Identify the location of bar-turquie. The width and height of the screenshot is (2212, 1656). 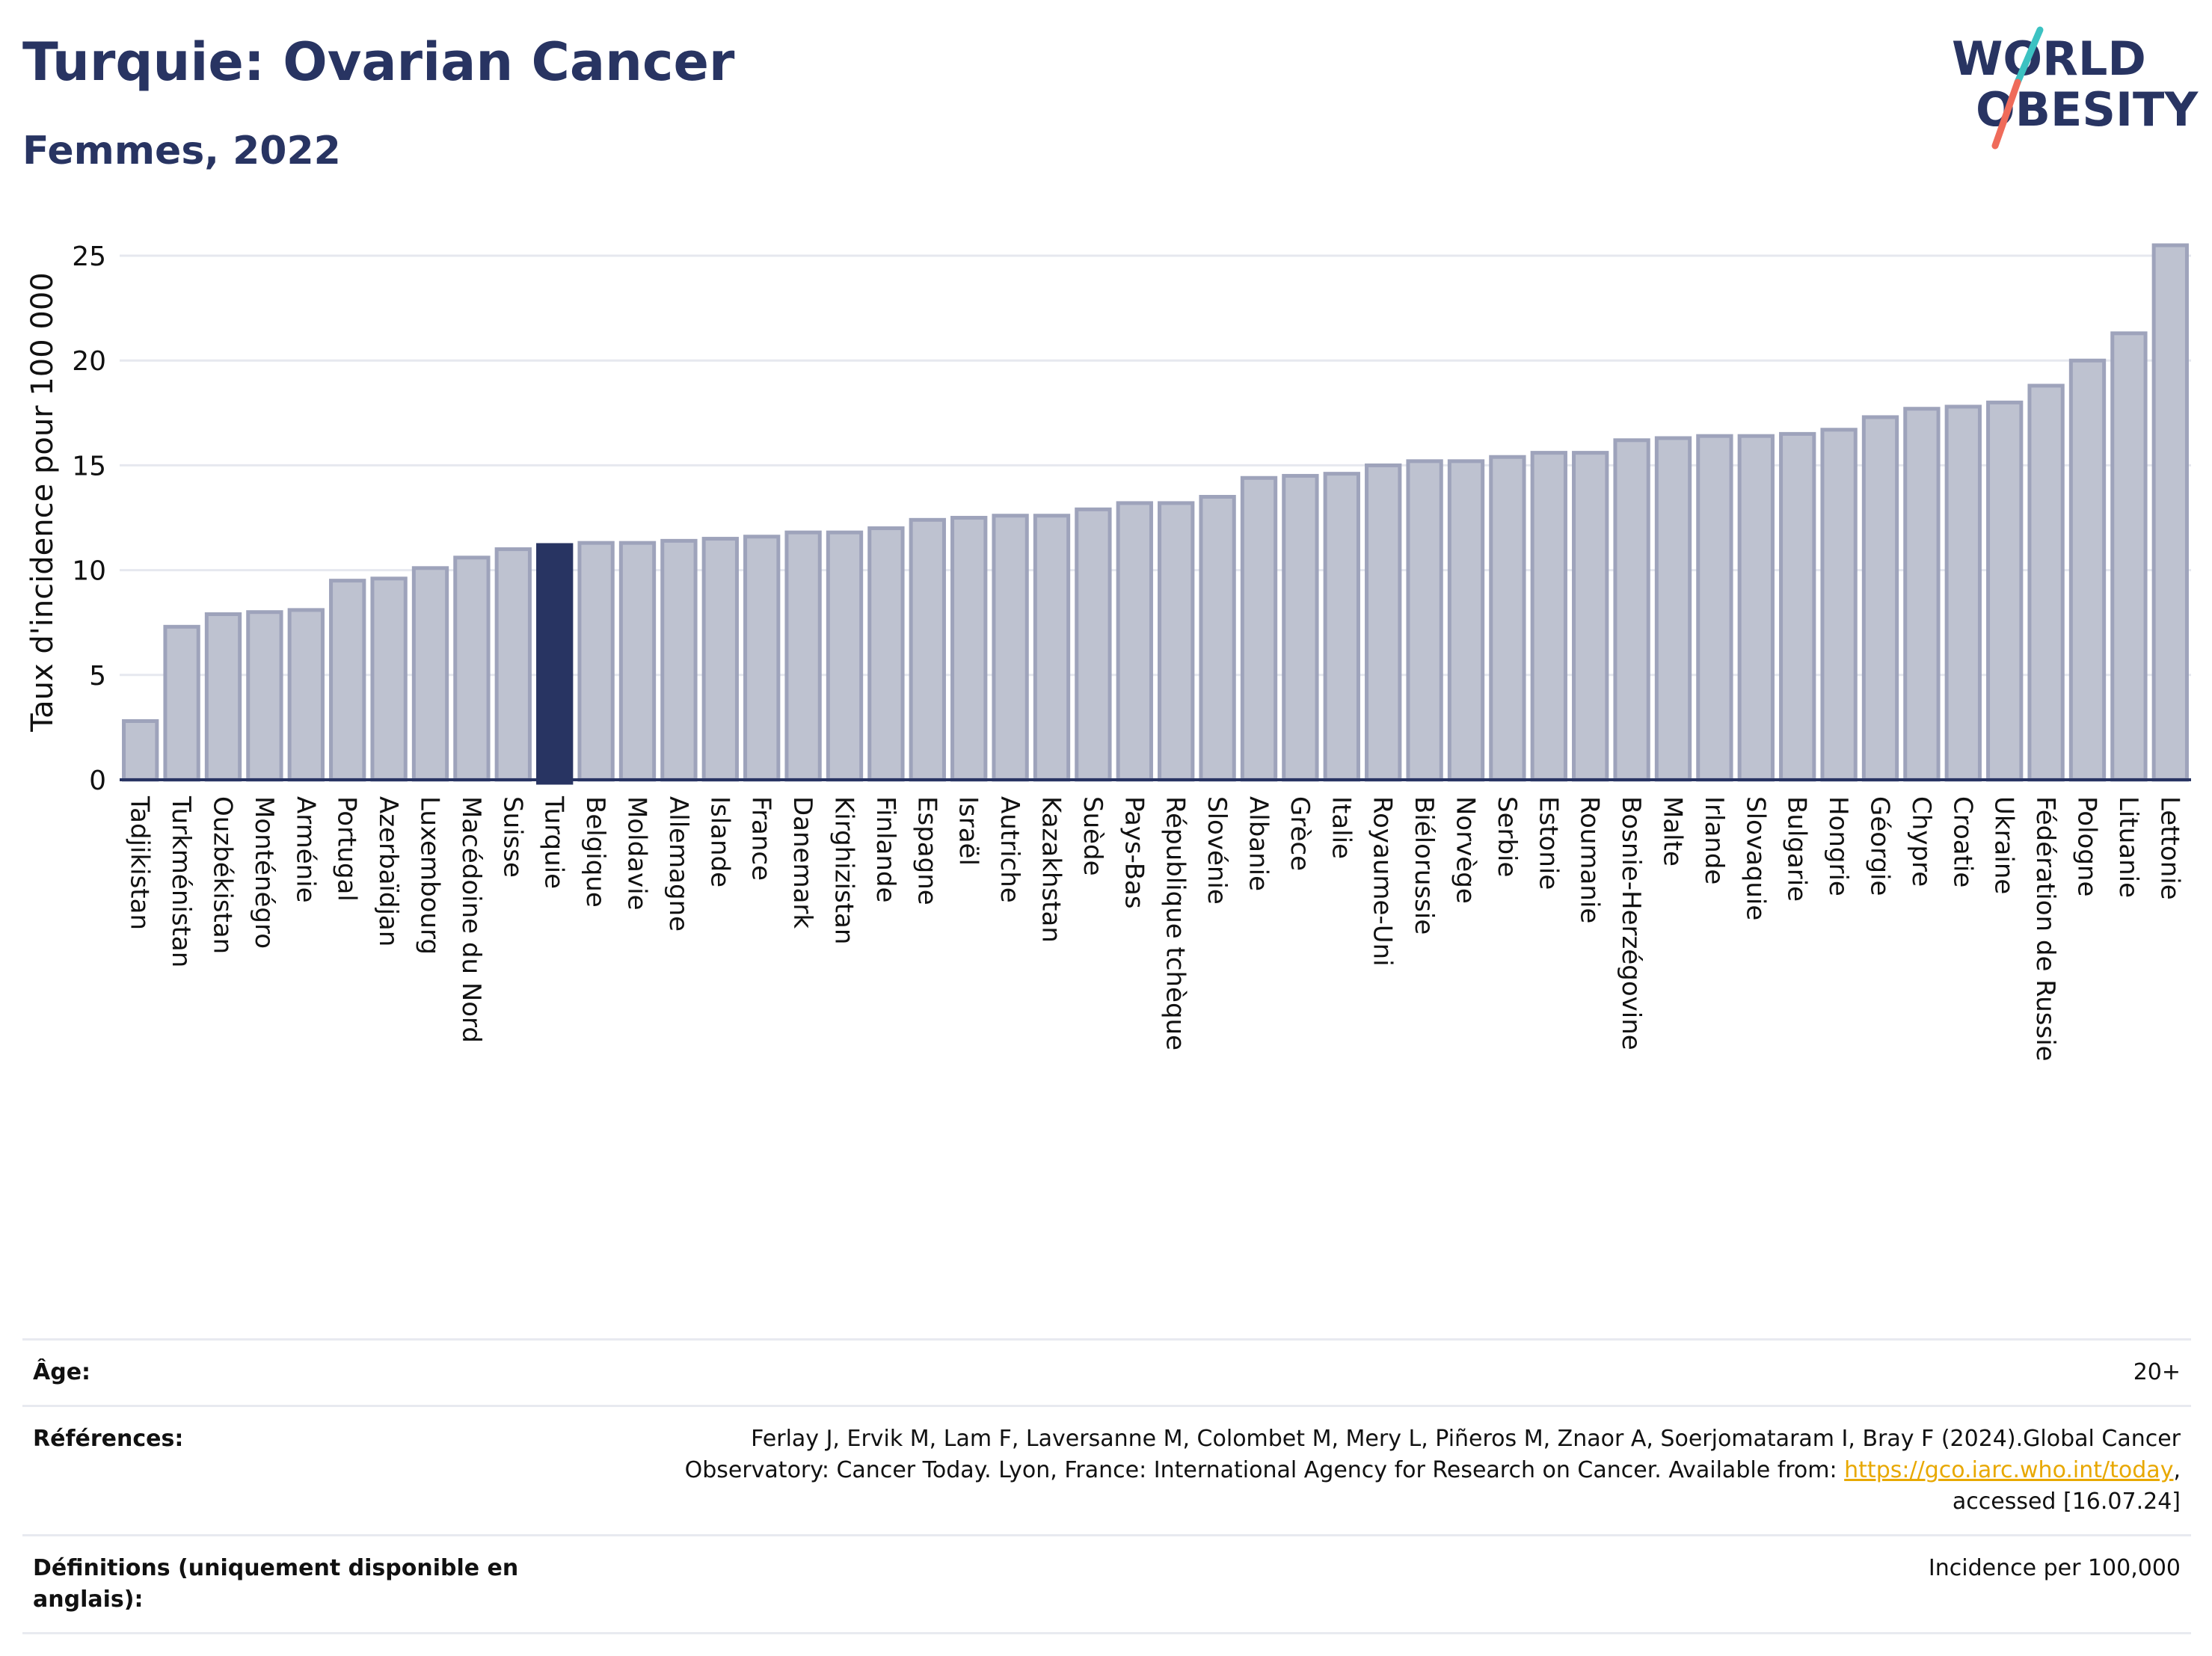
(555, 664).